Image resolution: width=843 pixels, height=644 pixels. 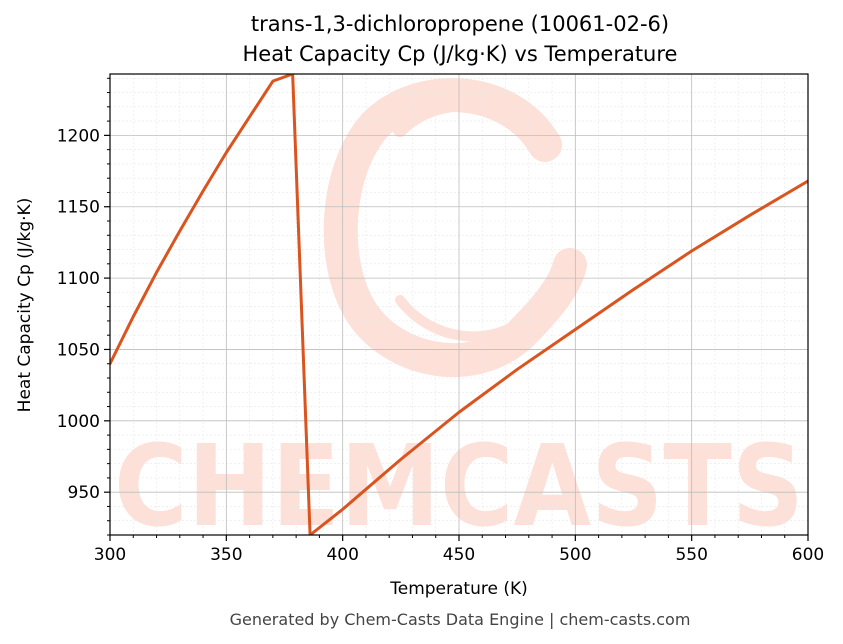 I want to click on y-tick-label: 1100, so click(x=78, y=279).